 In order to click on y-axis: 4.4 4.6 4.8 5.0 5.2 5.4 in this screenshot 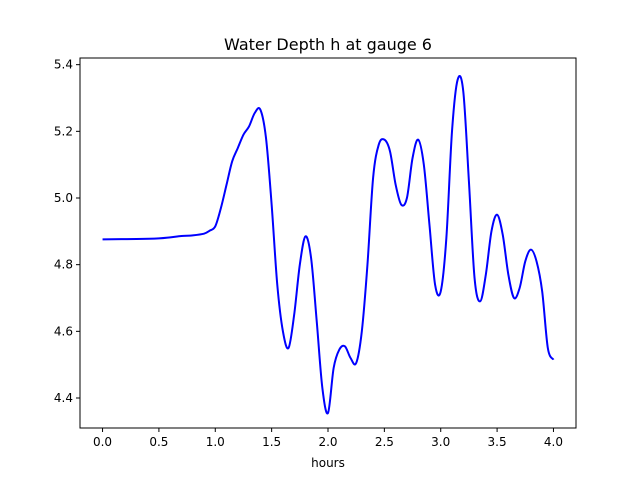, I will do `click(67, 231)`.